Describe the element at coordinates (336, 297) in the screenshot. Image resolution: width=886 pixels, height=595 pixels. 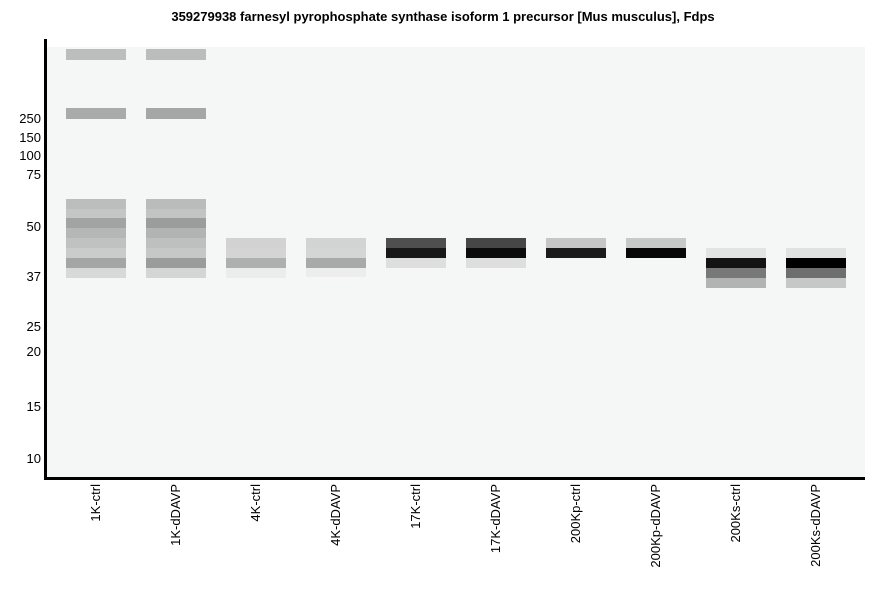
I see `lane-4K-dDAVP` at that location.